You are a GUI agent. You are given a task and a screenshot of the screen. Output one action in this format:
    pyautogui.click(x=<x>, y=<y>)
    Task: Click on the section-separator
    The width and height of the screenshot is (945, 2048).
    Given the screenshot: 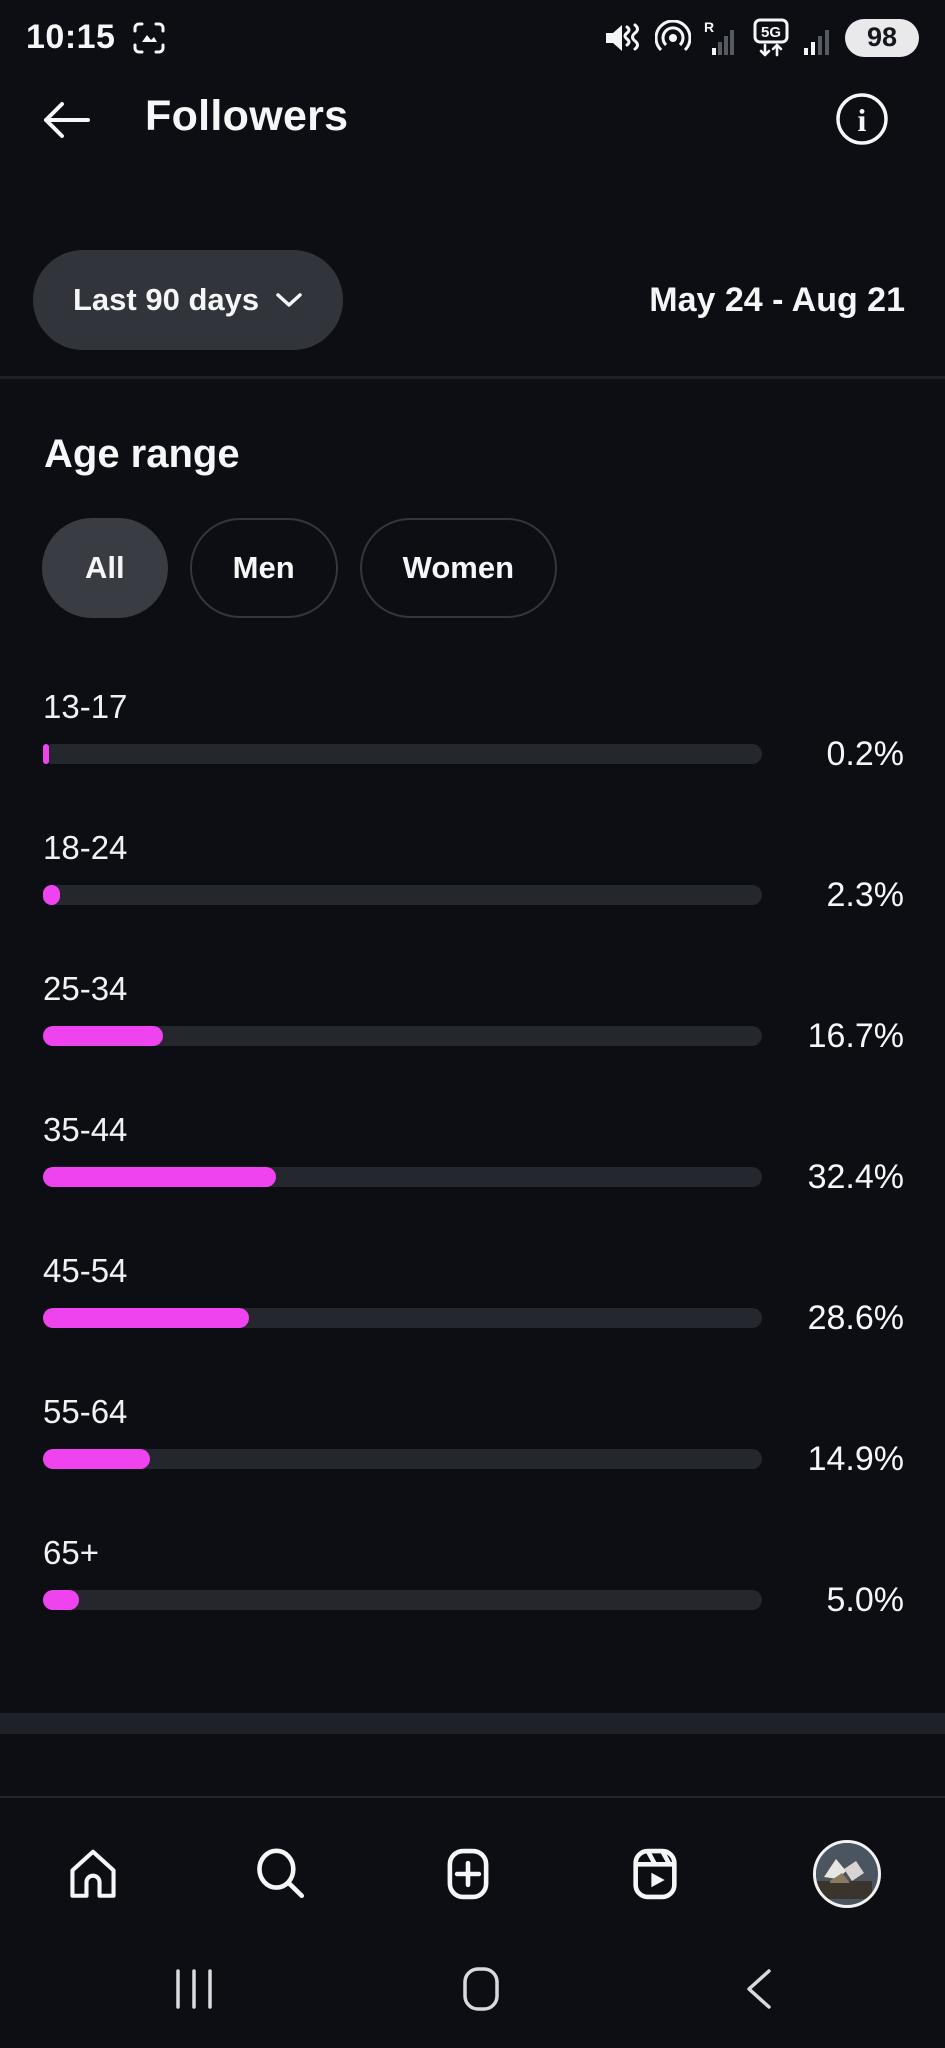 What is the action you would take?
    pyautogui.click(x=472, y=1723)
    